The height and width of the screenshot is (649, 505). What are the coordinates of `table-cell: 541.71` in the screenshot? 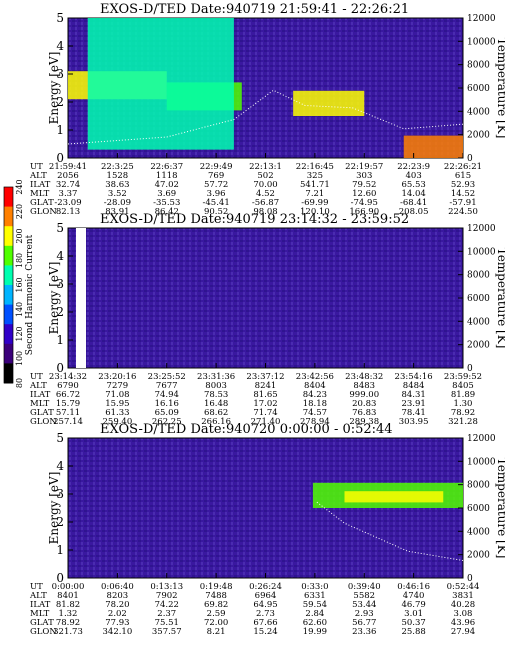 It's located at (315, 185).